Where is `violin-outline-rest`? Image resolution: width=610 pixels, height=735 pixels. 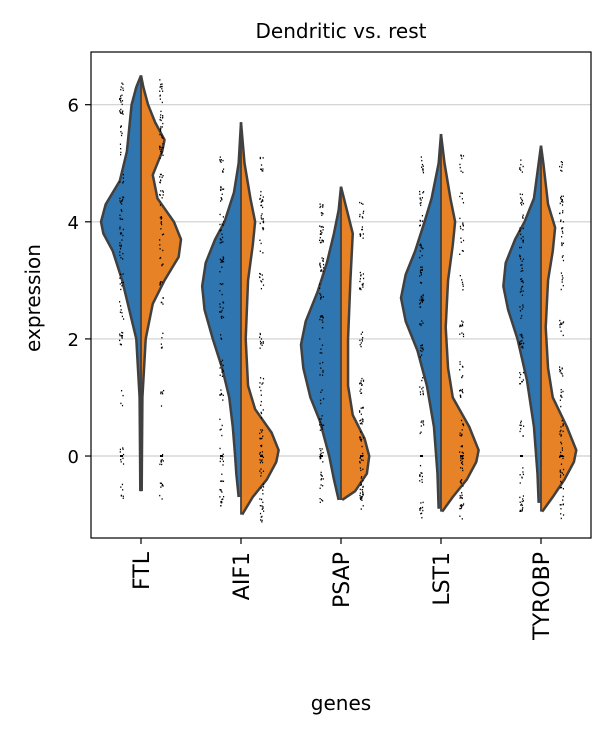
violin-outline-rest is located at coordinates (259, 319).